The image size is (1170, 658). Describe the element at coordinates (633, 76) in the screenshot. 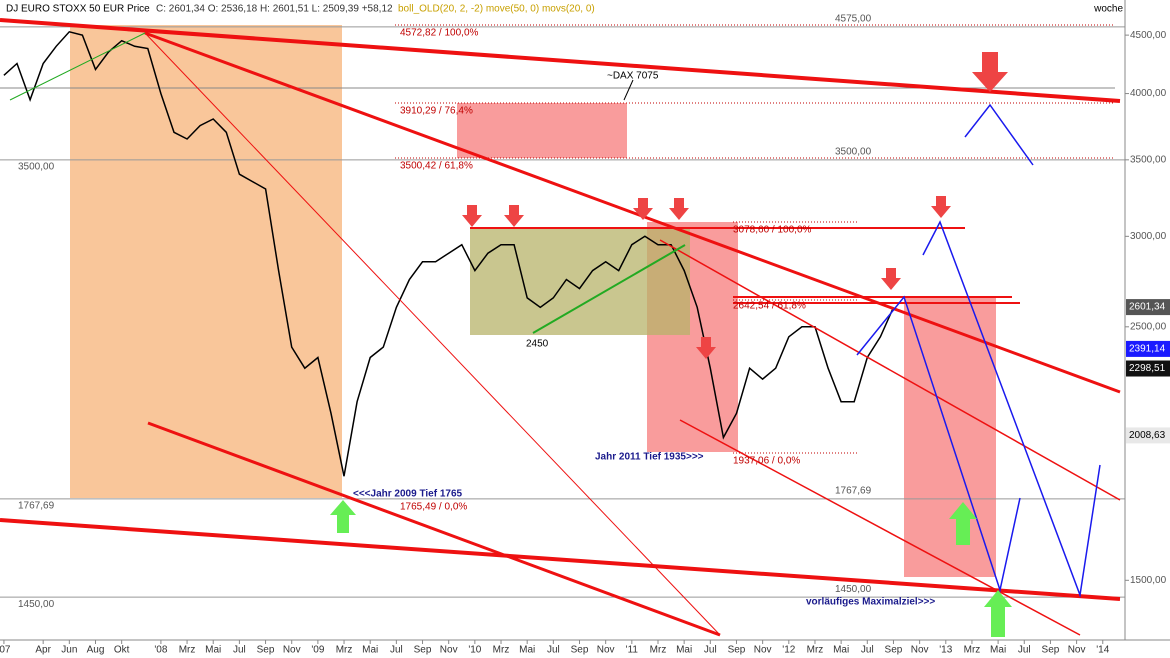

I see `dax-label: ~DAX 7075` at that location.